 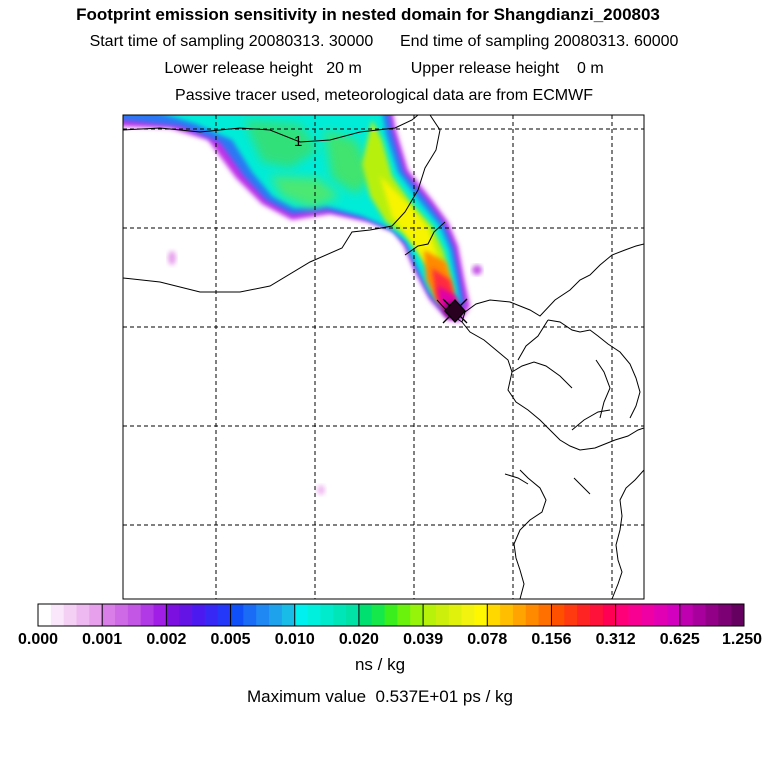 What do you see at coordinates (680, 639) in the screenshot?
I see `colorbar-tick-label: 0.625` at bounding box center [680, 639].